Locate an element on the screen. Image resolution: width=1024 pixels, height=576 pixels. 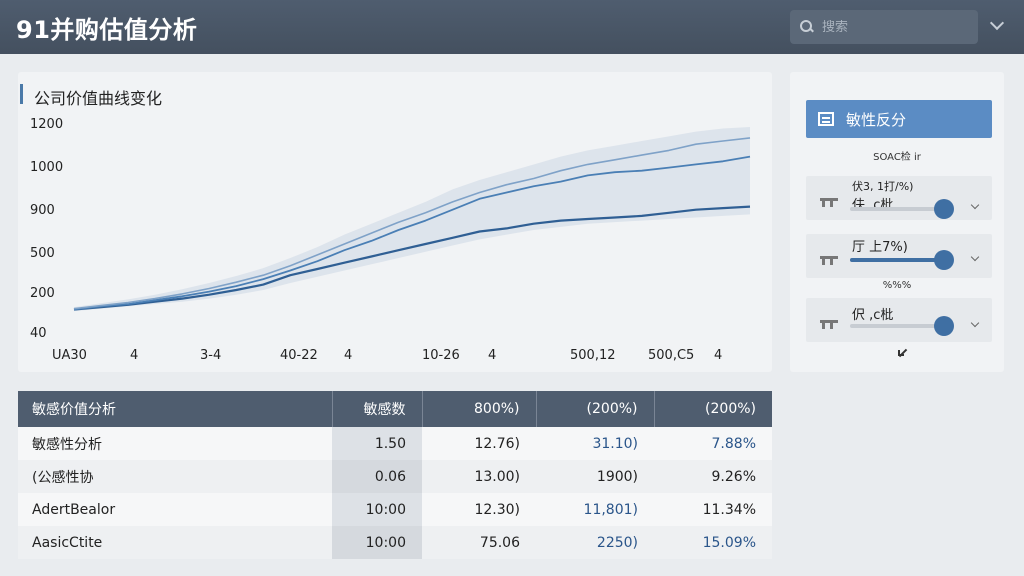
table-cell: AdertBealor is located at coordinates (175, 509).